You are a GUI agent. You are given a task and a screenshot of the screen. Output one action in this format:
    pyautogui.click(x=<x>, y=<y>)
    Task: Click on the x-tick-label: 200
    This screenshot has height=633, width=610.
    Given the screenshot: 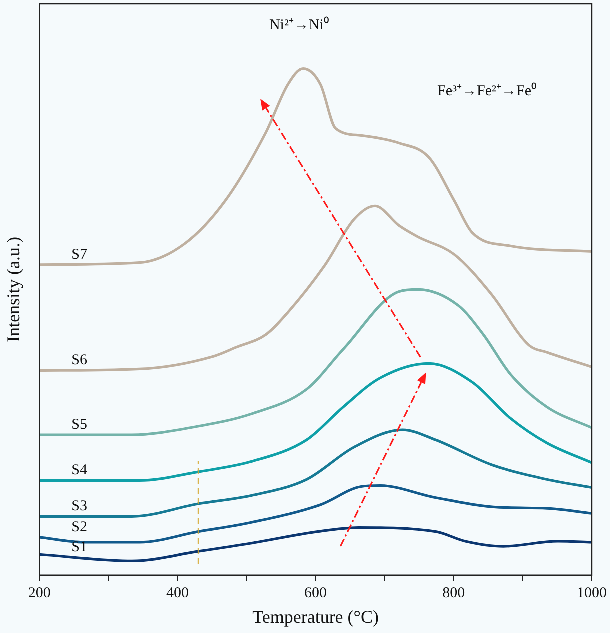 What is the action you would take?
    pyautogui.click(x=39, y=593)
    